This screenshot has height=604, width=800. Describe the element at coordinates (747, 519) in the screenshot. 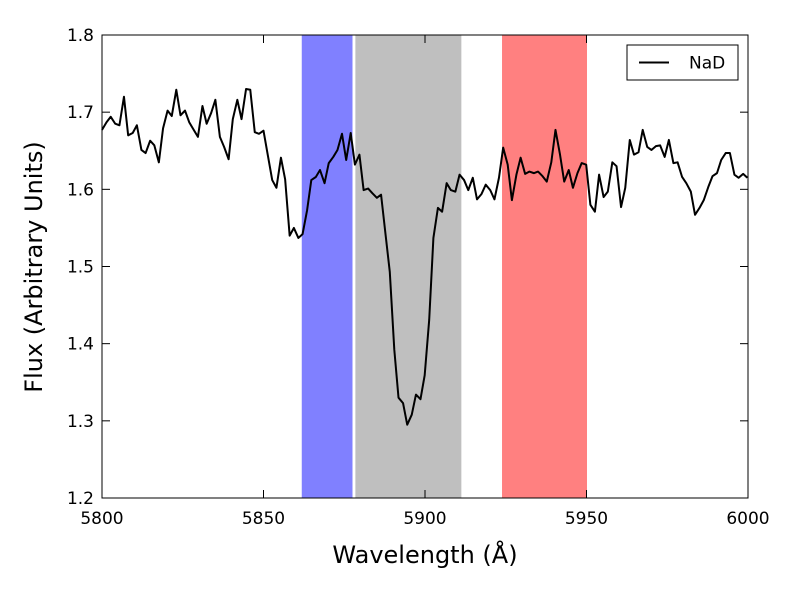

I see `x-tick-label: 6000` at that location.